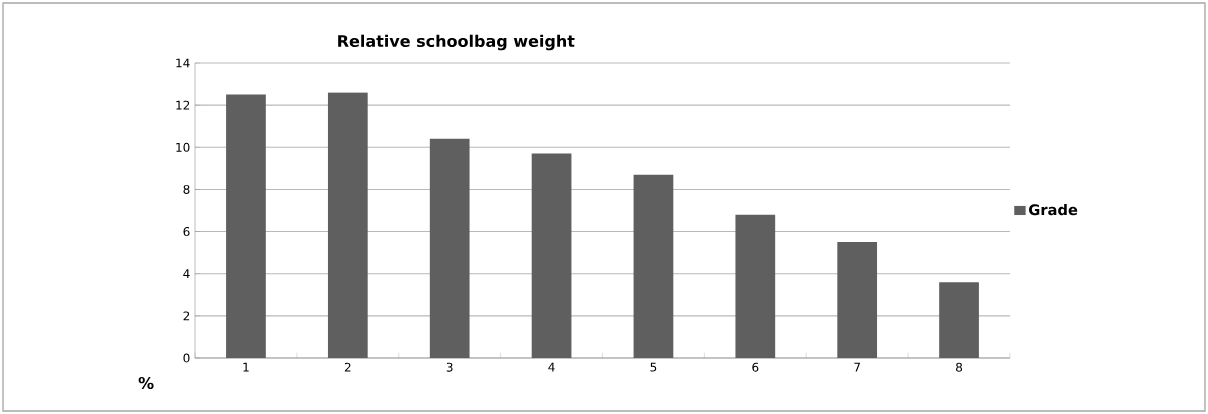  What do you see at coordinates (183, 147) in the screenshot?
I see `y-tick-label: 10` at bounding box center [183, 147].